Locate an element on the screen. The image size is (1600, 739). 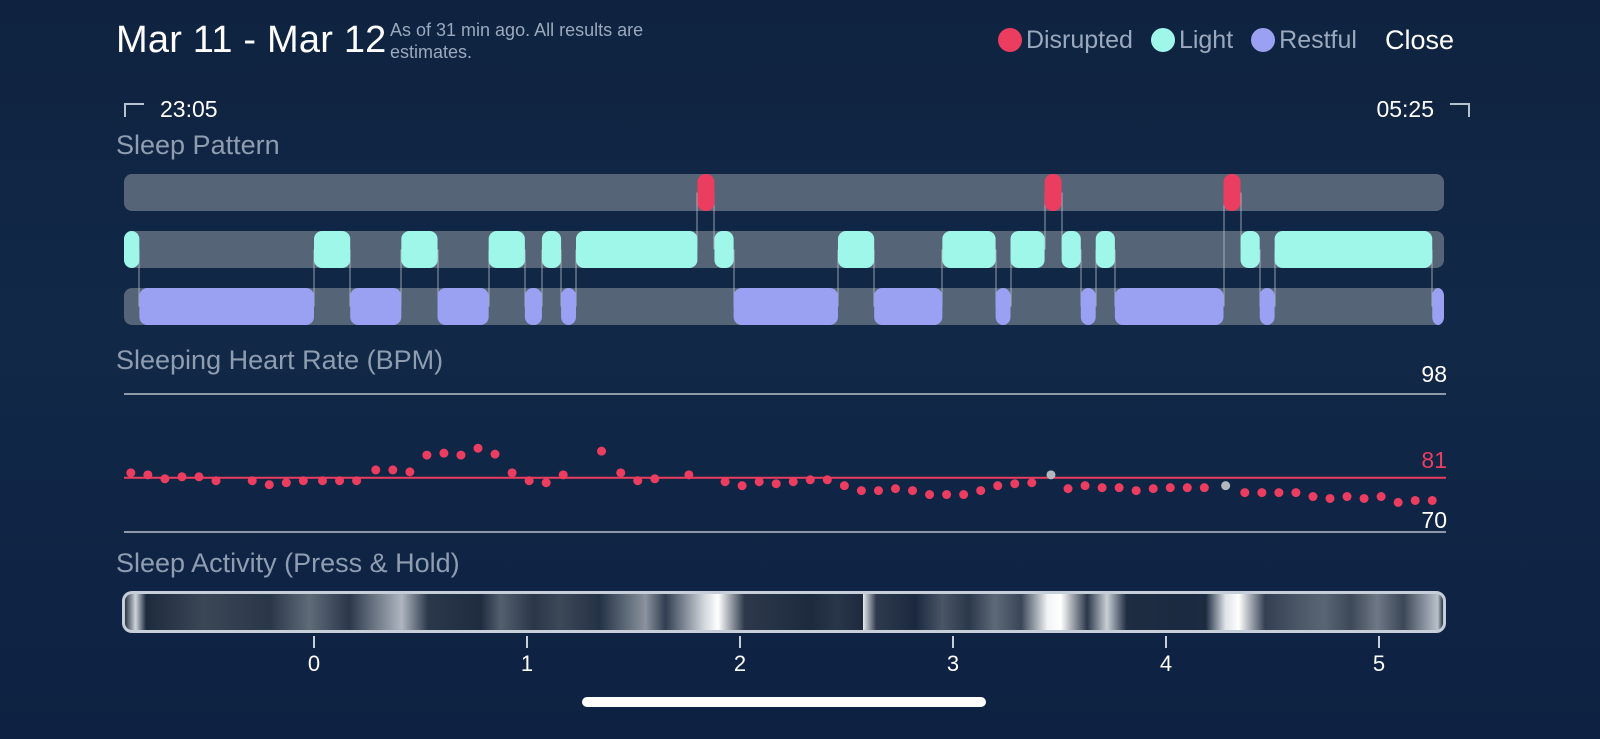
page-title: Mar 11 - Mar 12 is located at coordinates (251, 40).